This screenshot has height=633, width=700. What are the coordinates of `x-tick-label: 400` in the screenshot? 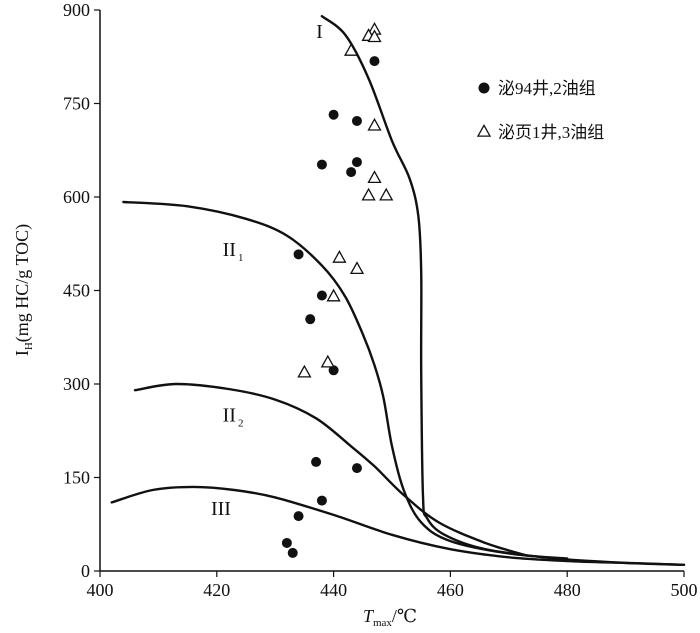 It's located at (100, 590).